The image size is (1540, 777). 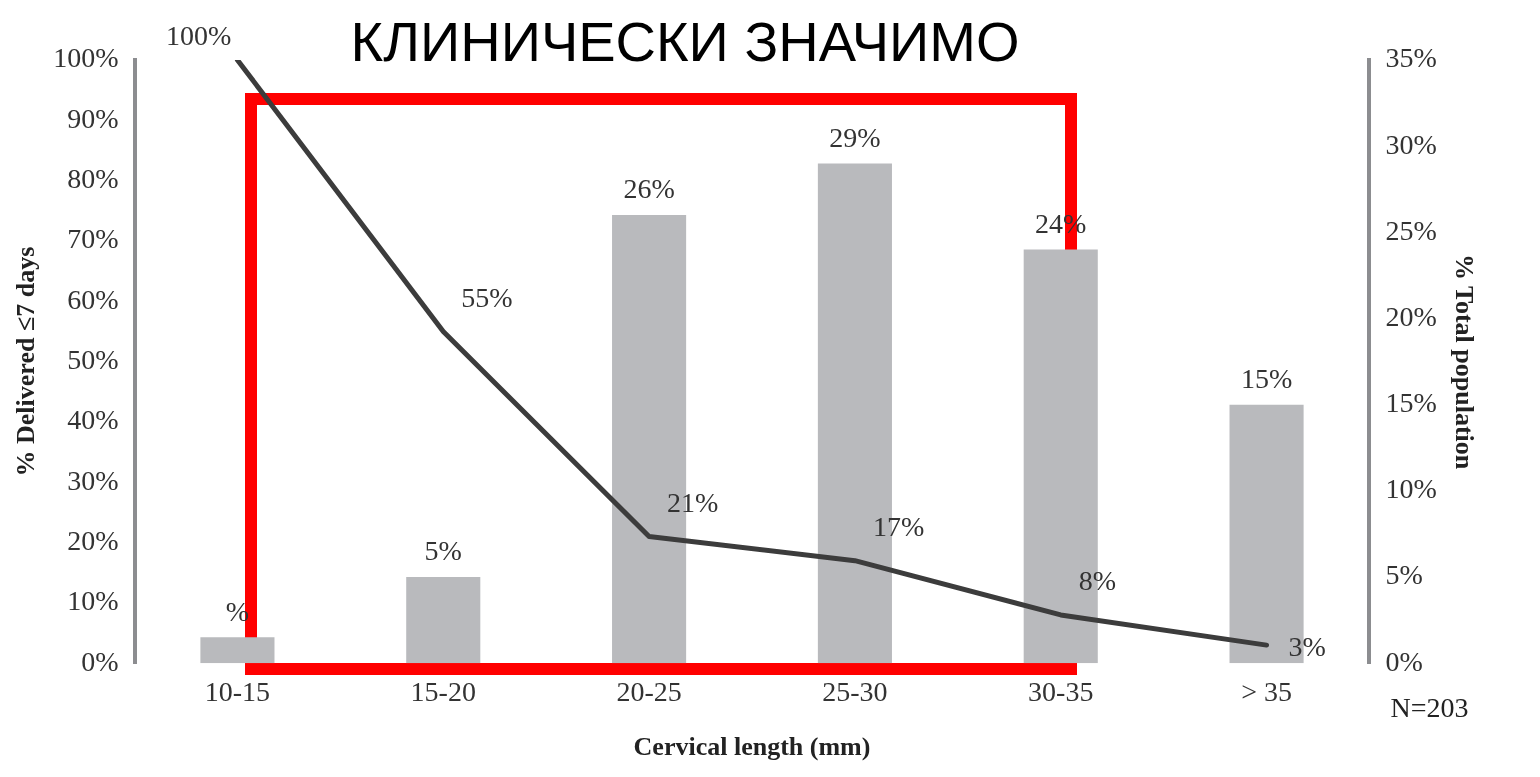 I want to click on y2-tick-label: 5%, so click(x=1404, y=575).